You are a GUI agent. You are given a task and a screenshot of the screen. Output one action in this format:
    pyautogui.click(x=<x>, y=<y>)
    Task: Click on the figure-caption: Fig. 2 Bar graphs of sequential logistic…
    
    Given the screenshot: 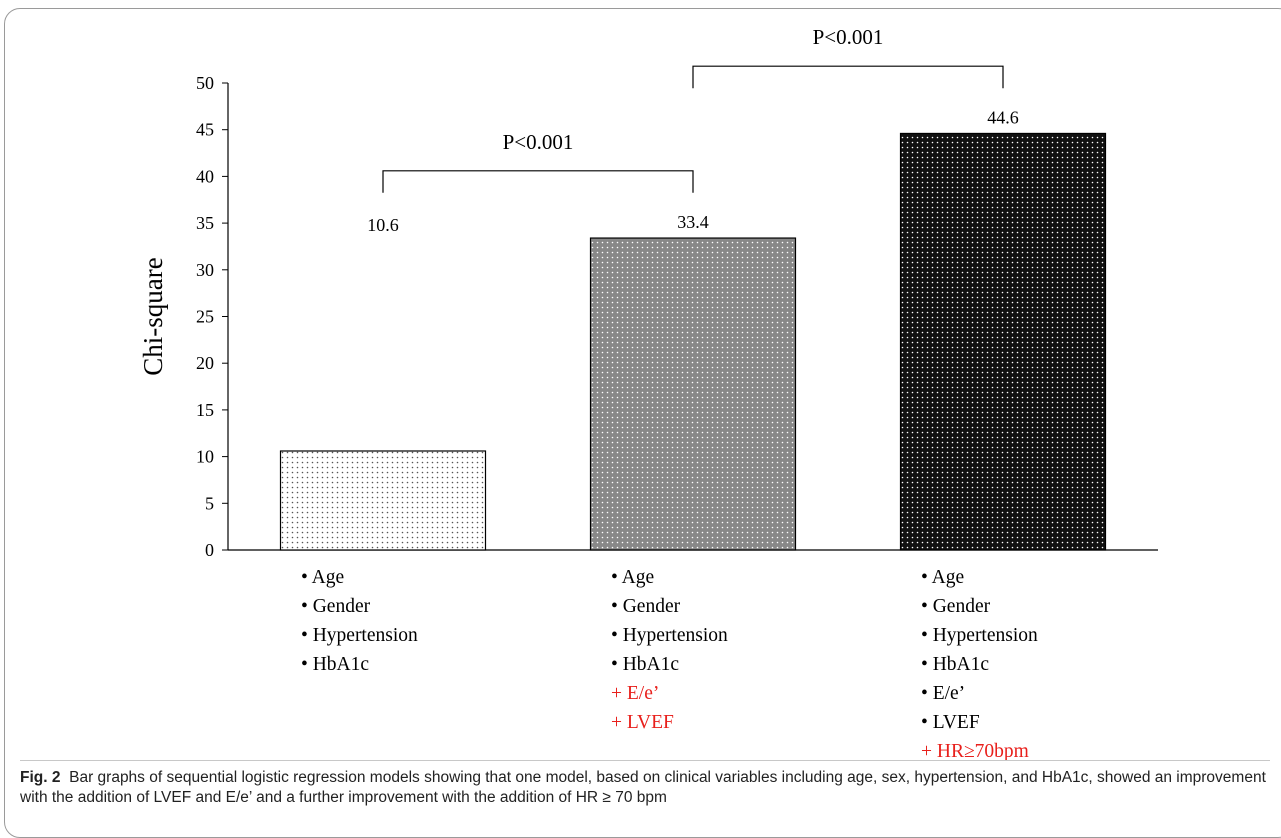 What is the action you would take?
    pyautogui.click(x=645, y=788)
    